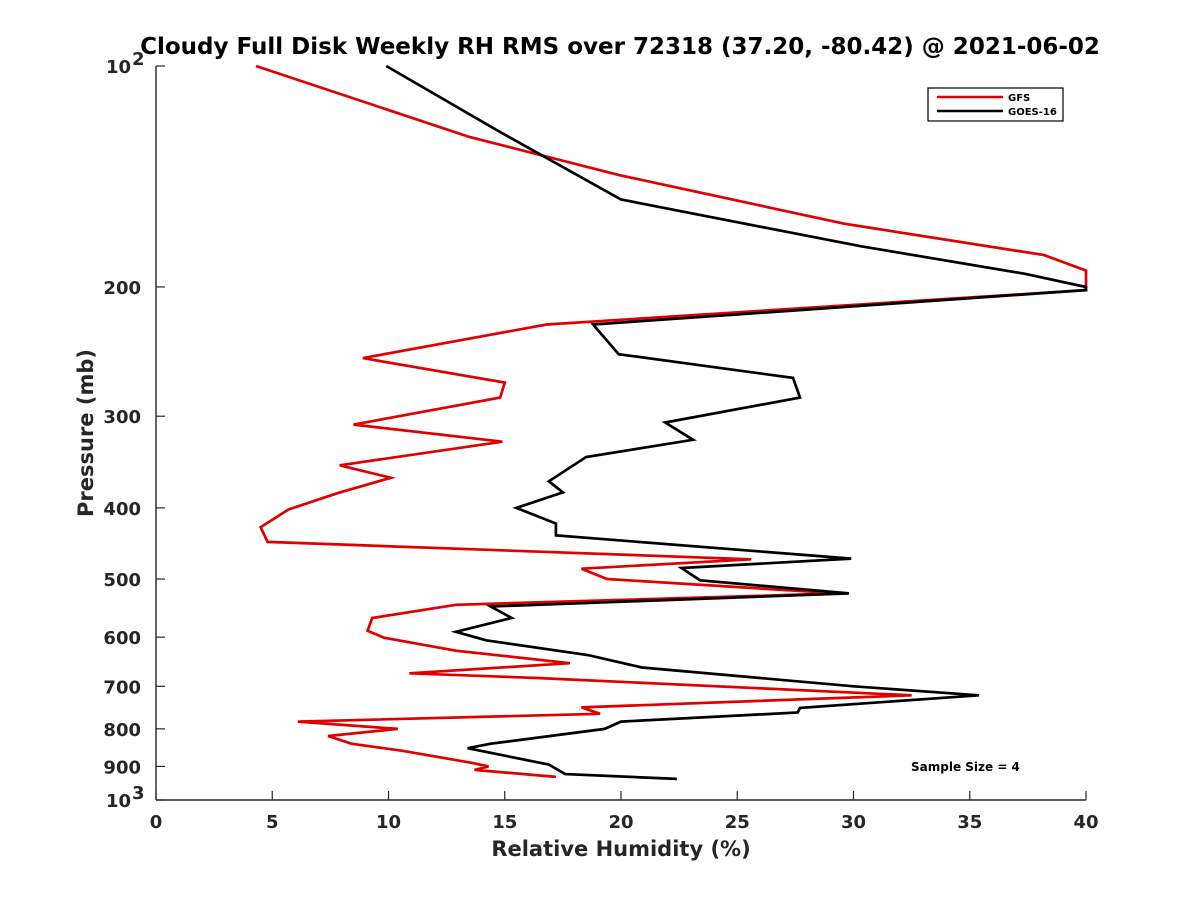 The image size is (1200, 900). Describe the element at coordinates (122, 687) in the screenshot. I see `y-tick-label: 700` at that location.